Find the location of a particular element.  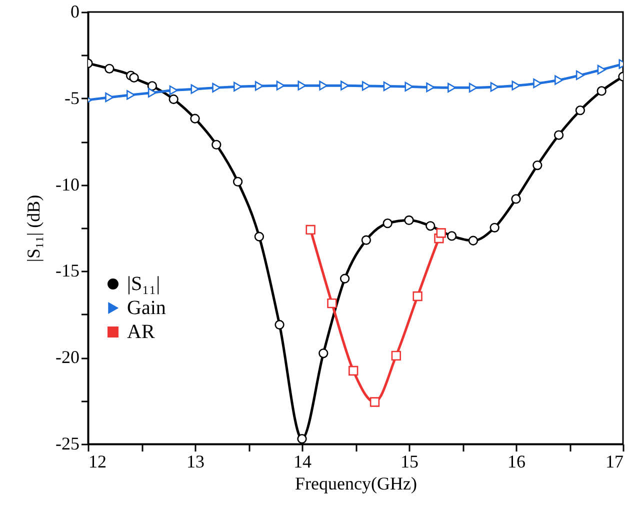

x-tick-label: 14 is located at coordinates (303, 462).